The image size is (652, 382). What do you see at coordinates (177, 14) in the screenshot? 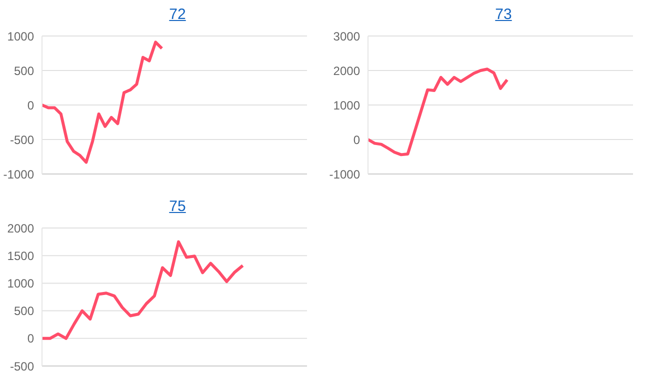
I see `chart-title: 72` at bounding box center [177, 14].